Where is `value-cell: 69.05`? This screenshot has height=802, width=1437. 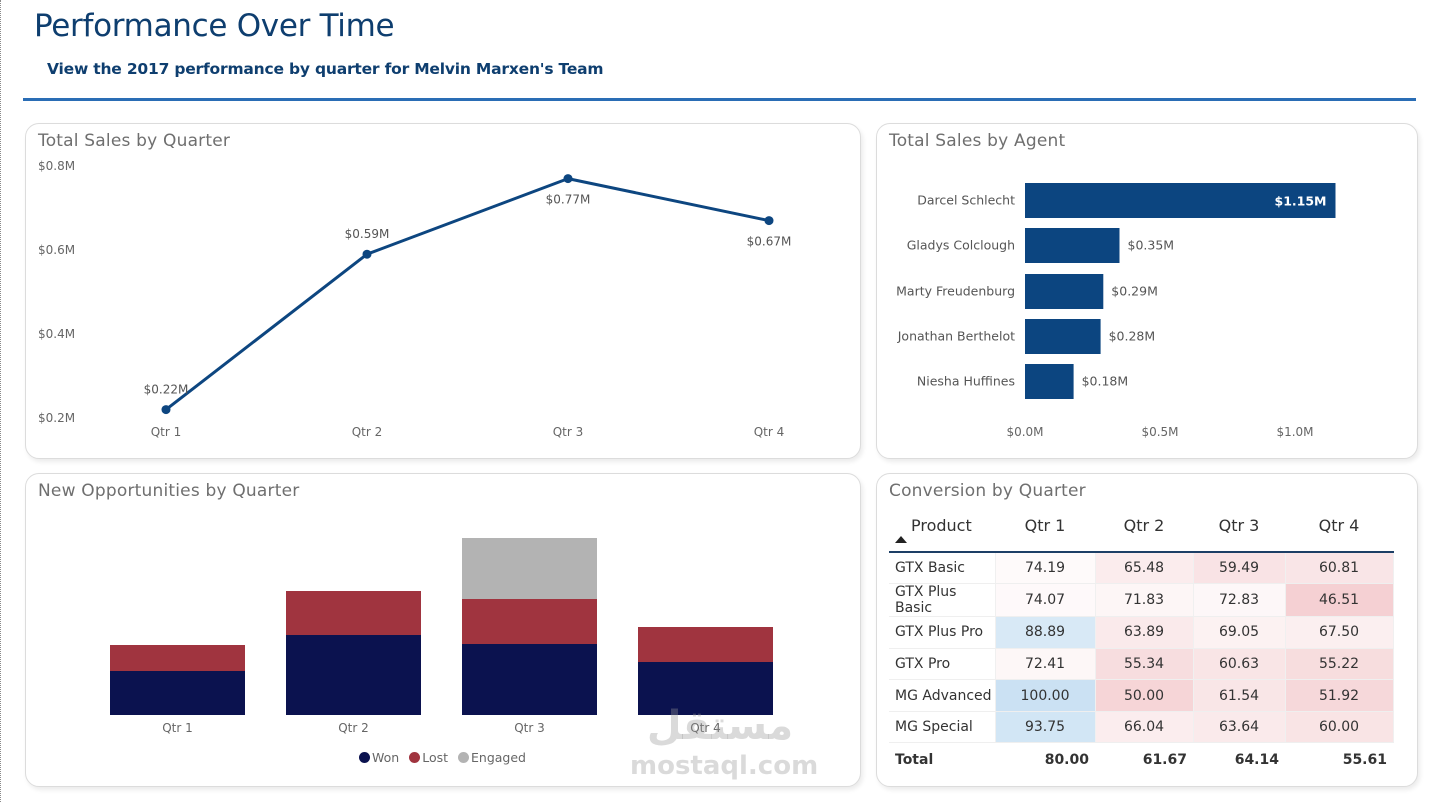 value-cell: 69.05 is located at coordinates (1239, 632).